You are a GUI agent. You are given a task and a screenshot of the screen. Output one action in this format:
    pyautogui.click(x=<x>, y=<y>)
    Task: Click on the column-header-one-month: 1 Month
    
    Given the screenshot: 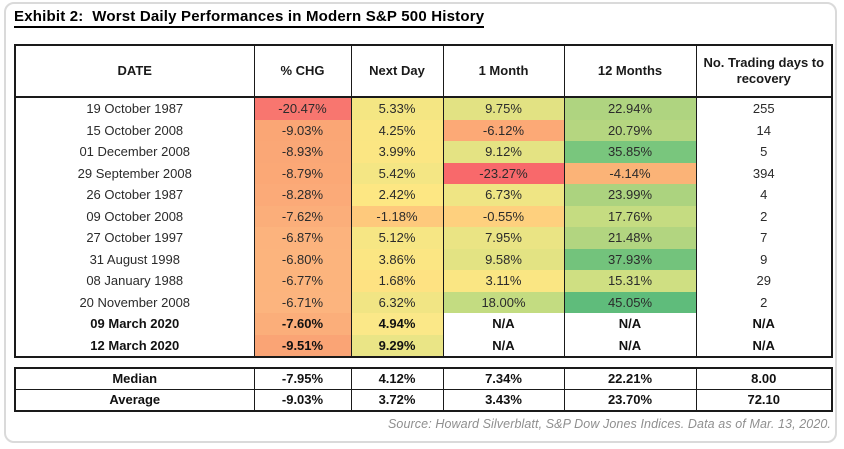 What is the action you would take?
    pyautogui.click(x=503, y=71)
    